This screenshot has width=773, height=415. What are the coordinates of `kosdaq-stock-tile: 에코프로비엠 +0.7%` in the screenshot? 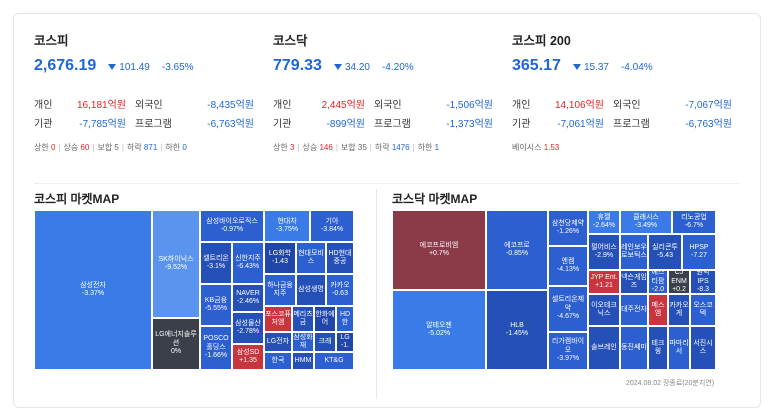 It's located at (439, 250).